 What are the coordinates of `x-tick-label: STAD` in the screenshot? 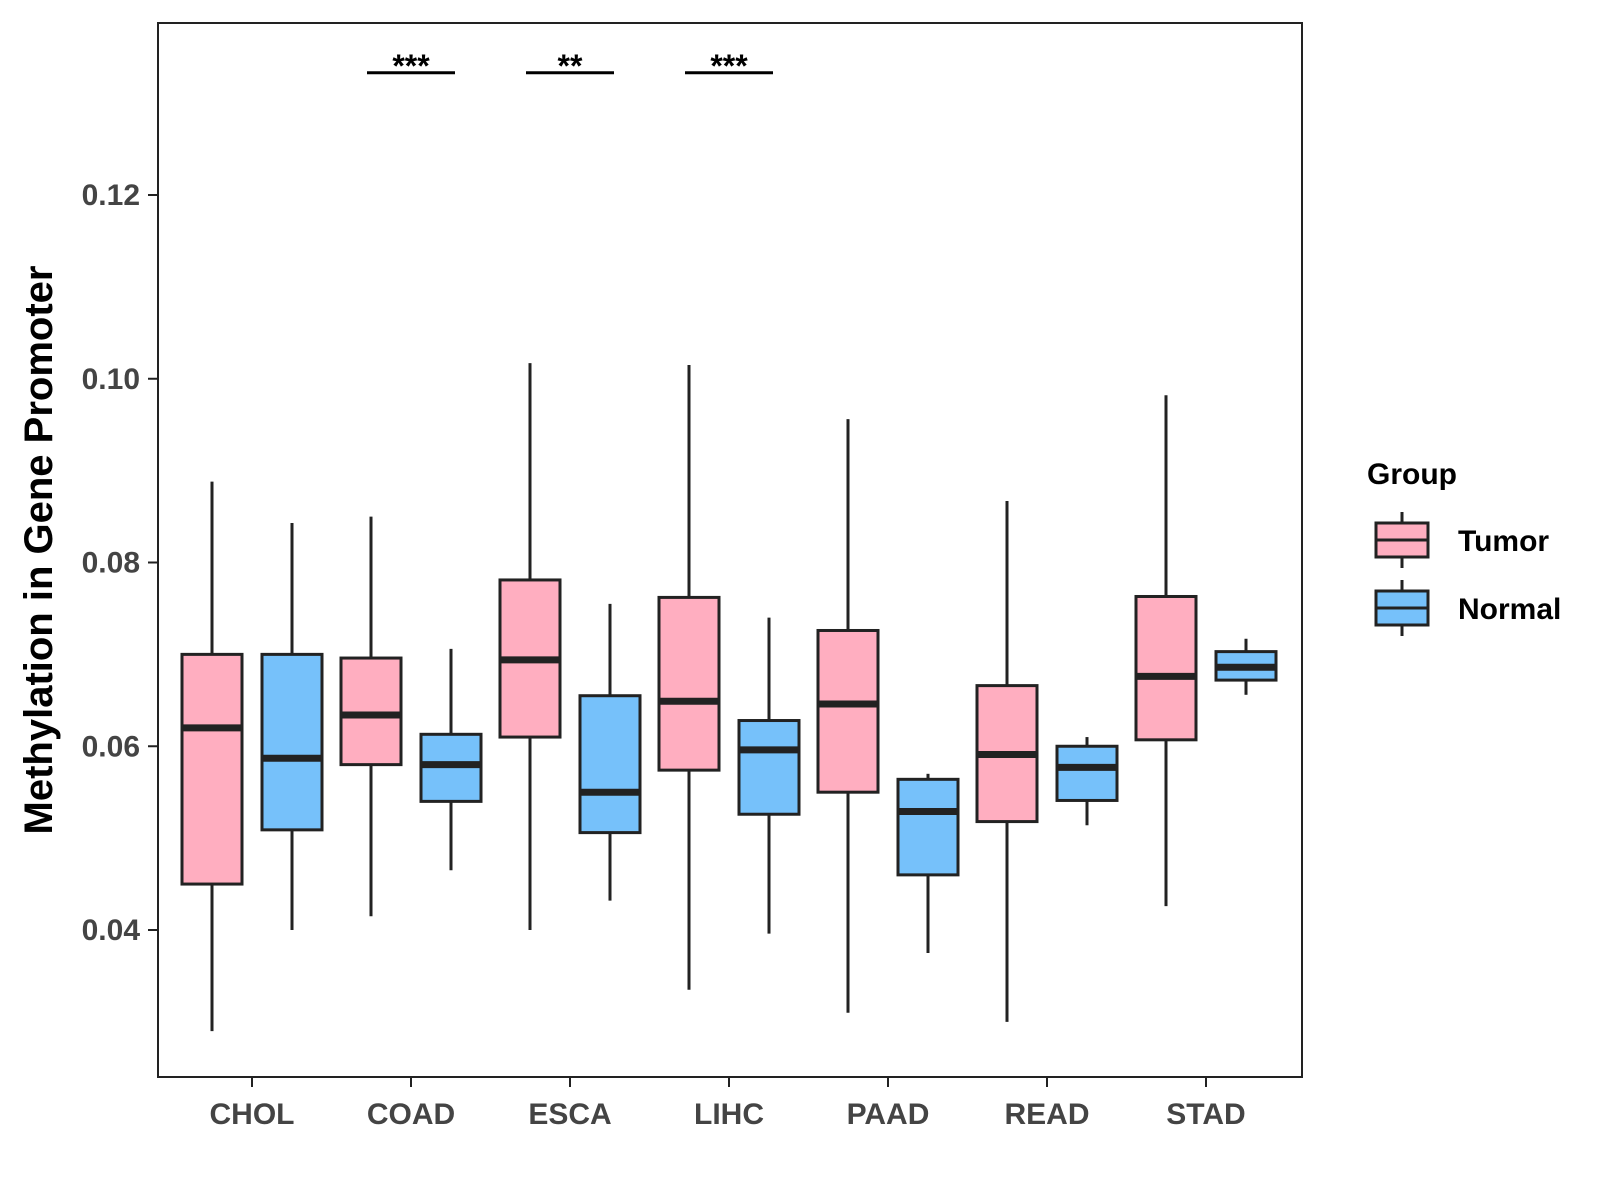 It's located at (1205, 1114).